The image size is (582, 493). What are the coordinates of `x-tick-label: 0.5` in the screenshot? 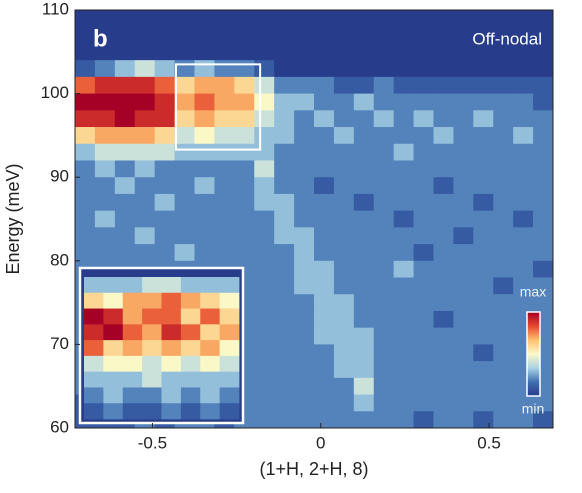 It's located at (489, 442).